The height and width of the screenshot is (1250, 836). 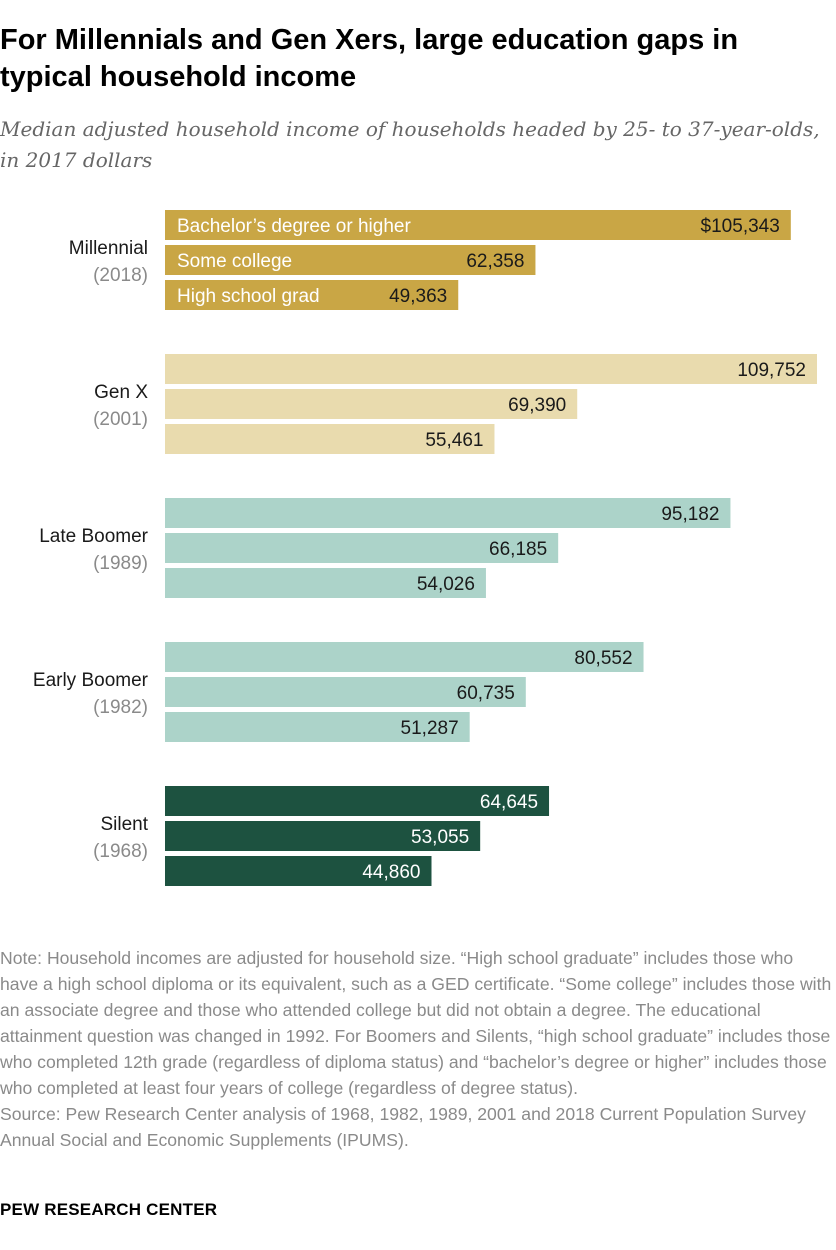 I want to click on bar-value-label: 109,752, so click(x=771, y=370).